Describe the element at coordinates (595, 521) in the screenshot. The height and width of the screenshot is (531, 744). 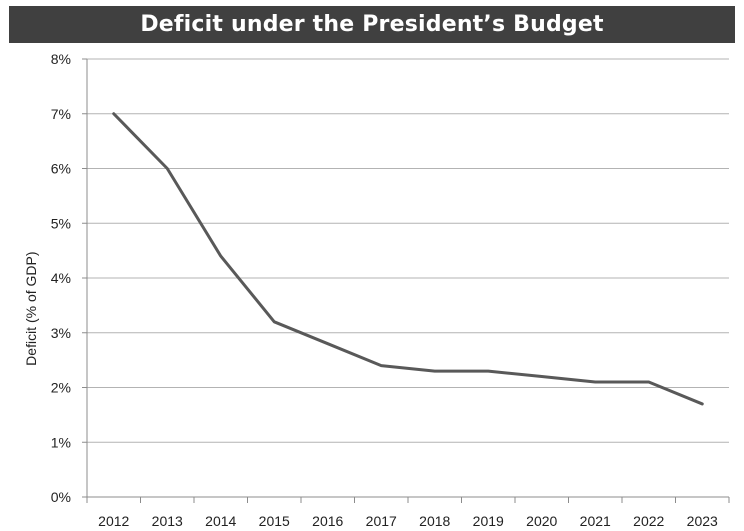
I see `x-tick-label: 2021` at that location.